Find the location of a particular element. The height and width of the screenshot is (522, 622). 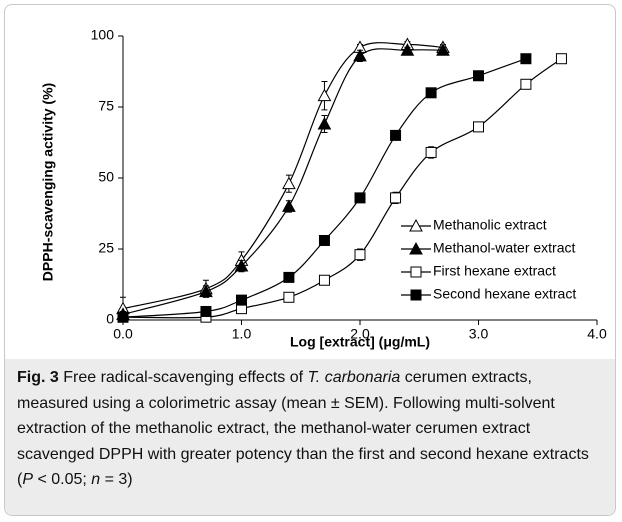

caption-text: = 3) is located at coordinates (116, 479).